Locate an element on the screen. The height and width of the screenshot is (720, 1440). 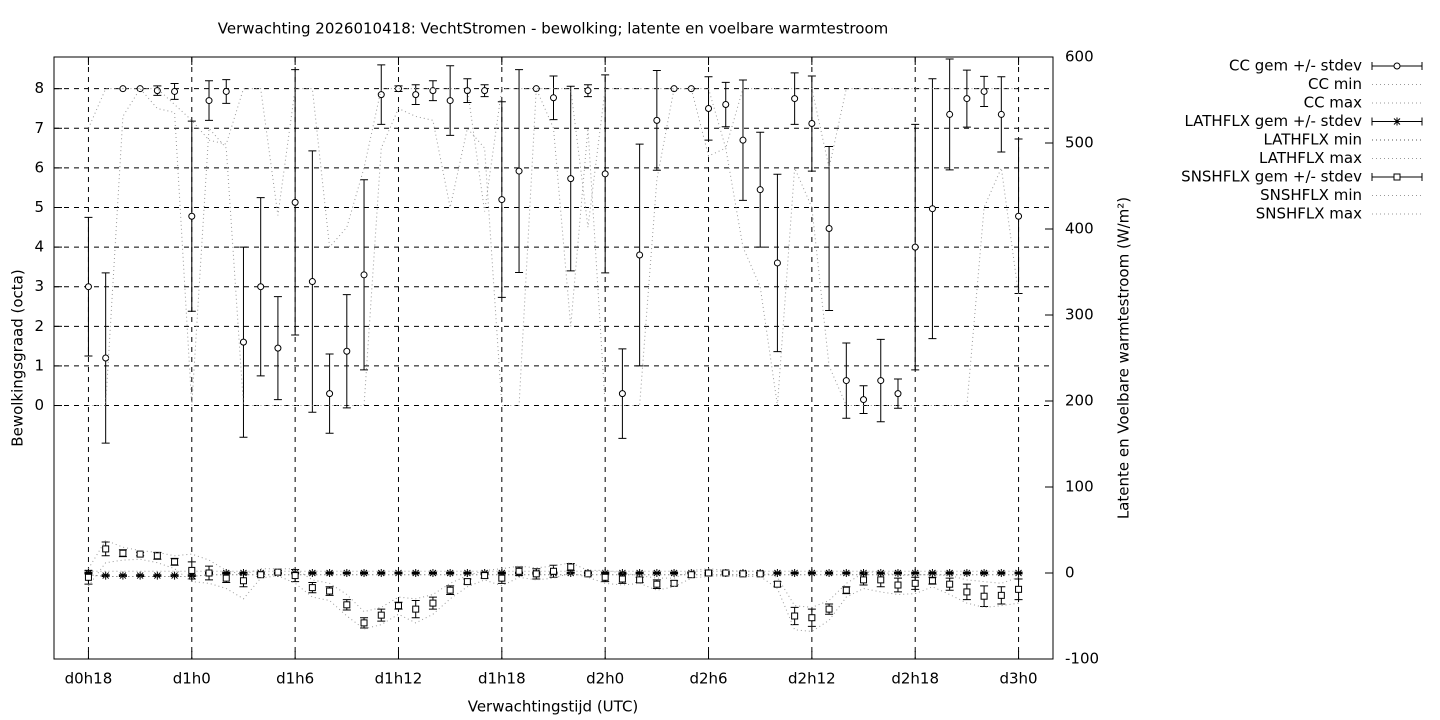
x-tick-label: d1h18 is located at coordinates (502, 679).